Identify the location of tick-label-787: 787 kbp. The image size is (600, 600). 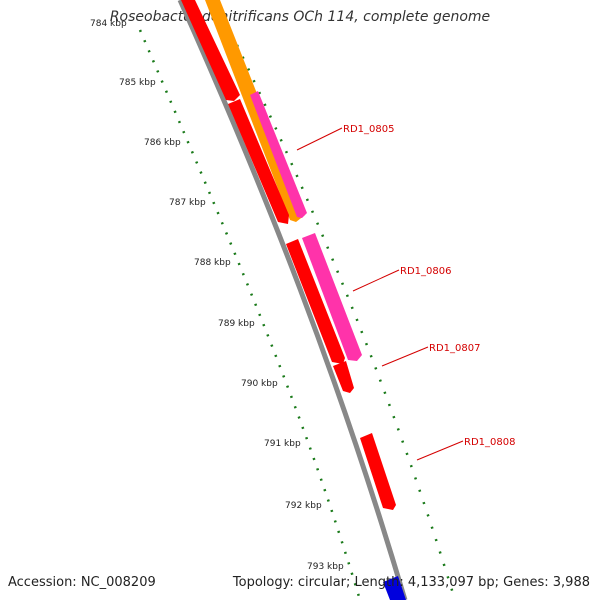
(187, 203).